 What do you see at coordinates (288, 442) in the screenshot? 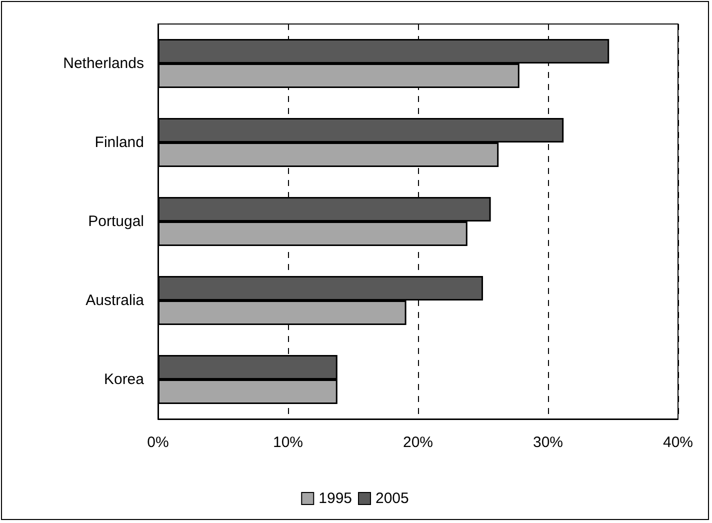
I see `x-tick-label: 10%` at bounding box center [288, 442].